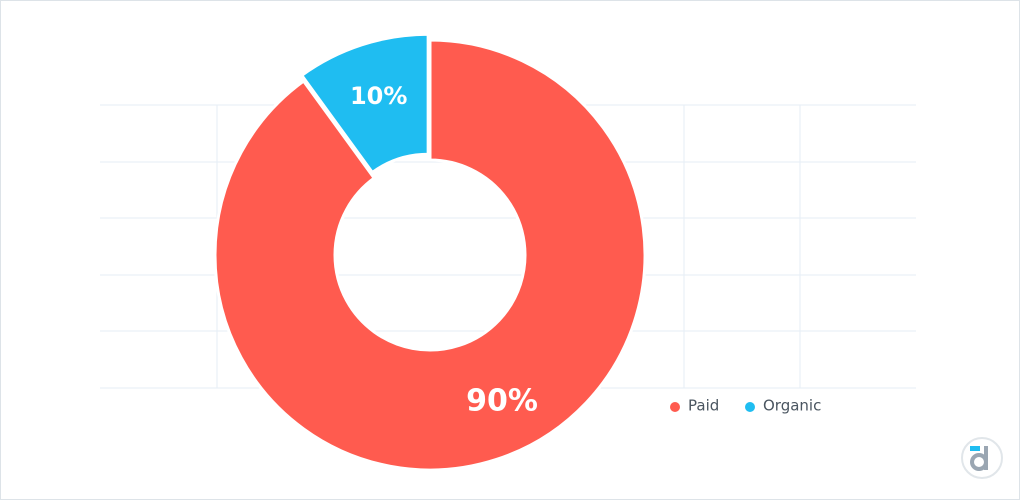 The image size is (1020, 500). I want to click on legend: Paid Organic, so click(745, 406).